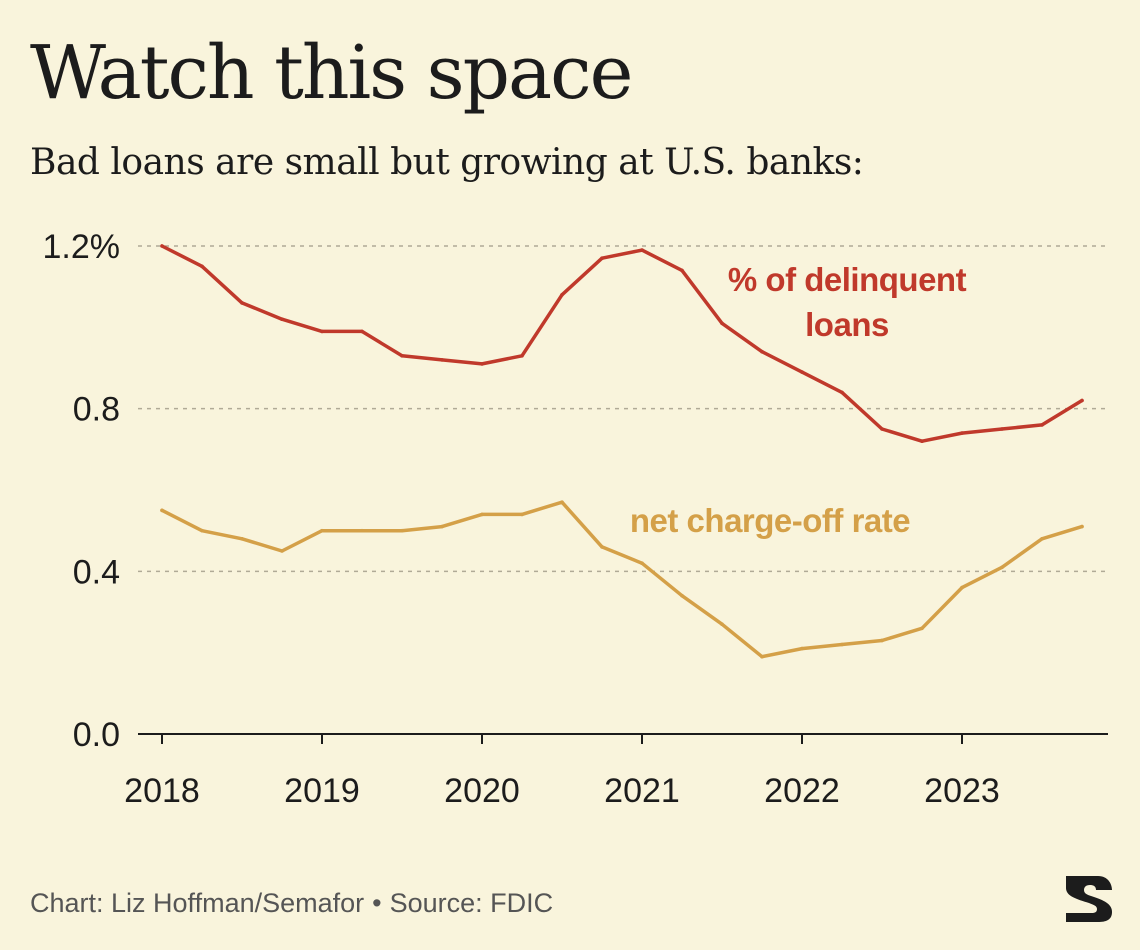 The height and width of the screenshot is (950, 1140). What do you see at coordinates (1089, 899) in the screenshot?
I see `semafor-logo-icon` at bounding box center [1089, 899].